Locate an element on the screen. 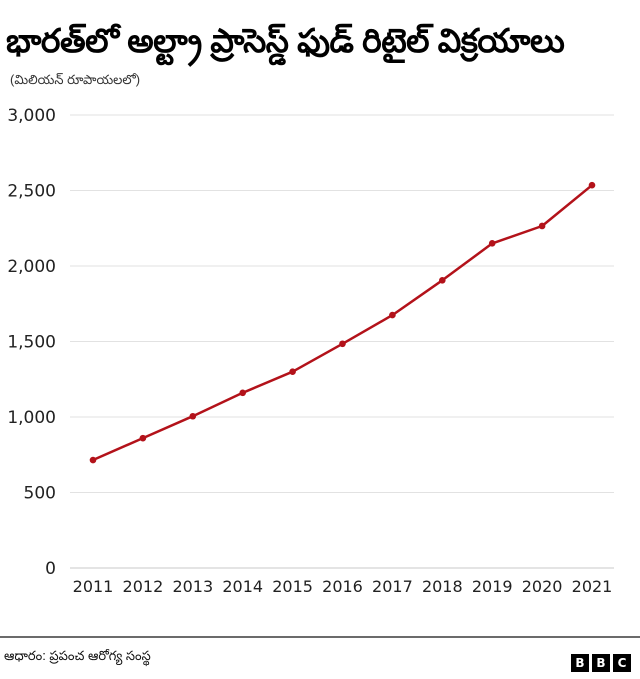 This screenshot has width=640, height=679. y-tick-label: 3,000 is located at coordinates (31, 116).